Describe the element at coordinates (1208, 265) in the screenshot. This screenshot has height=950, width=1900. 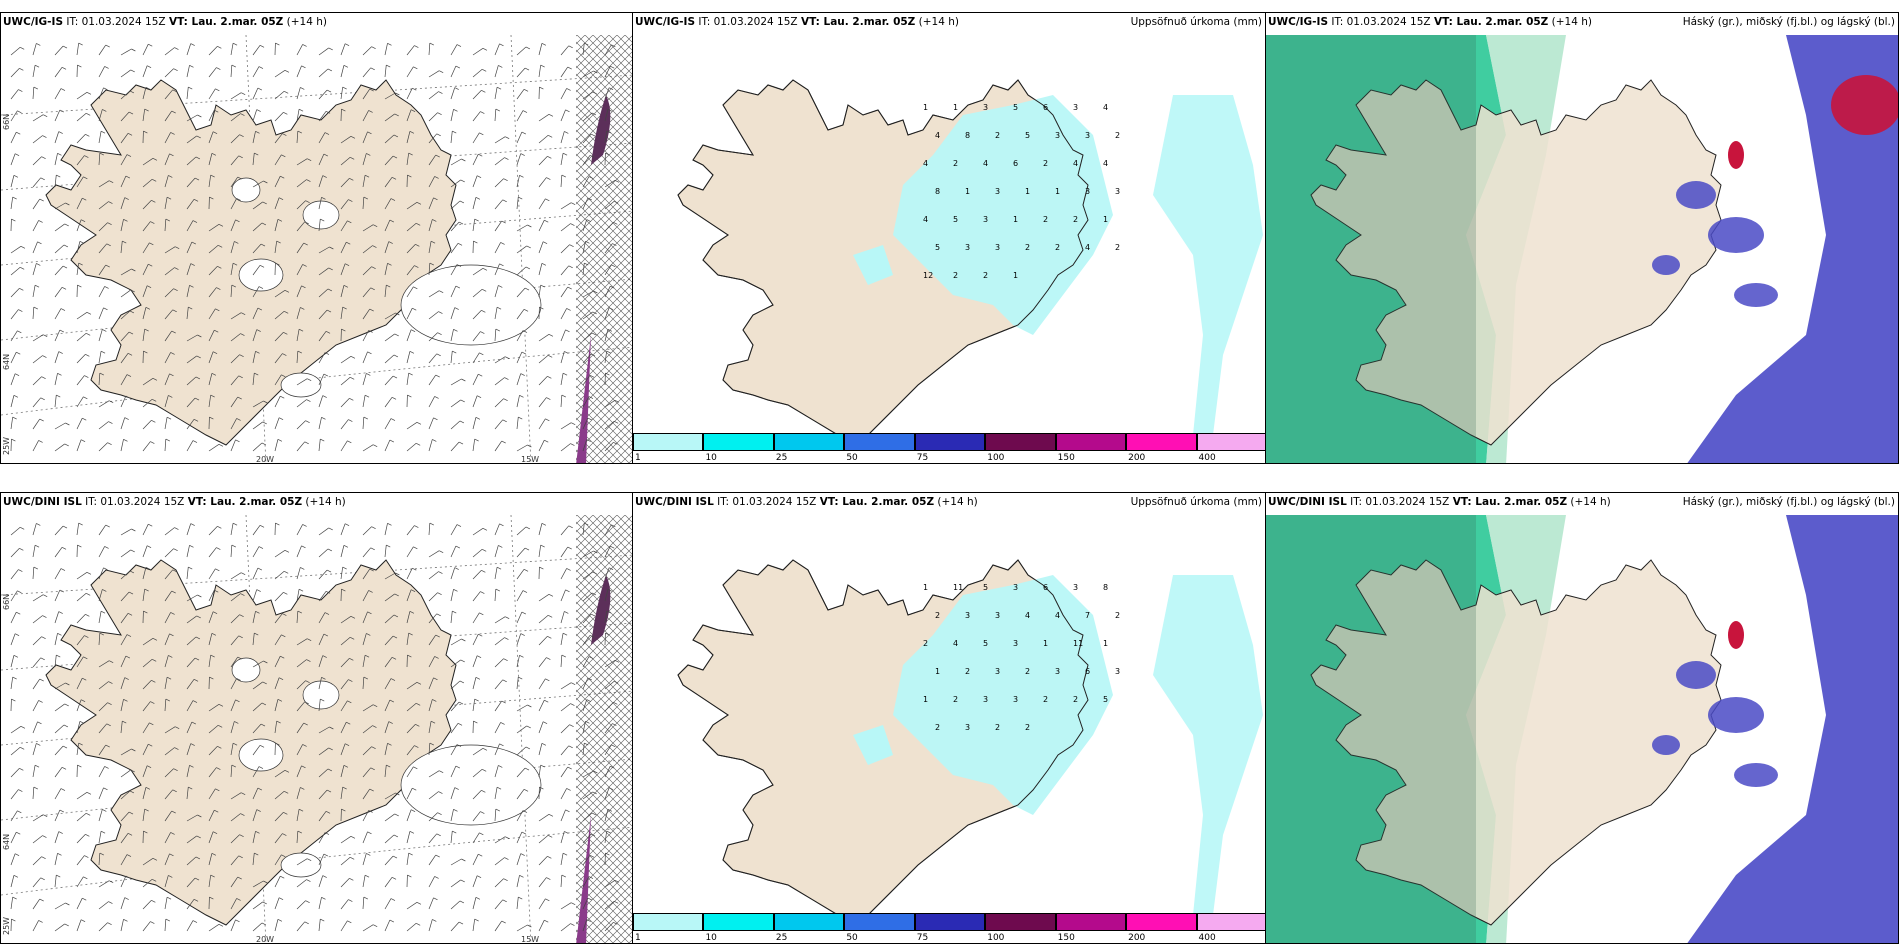
I see `precip-area` at that location.